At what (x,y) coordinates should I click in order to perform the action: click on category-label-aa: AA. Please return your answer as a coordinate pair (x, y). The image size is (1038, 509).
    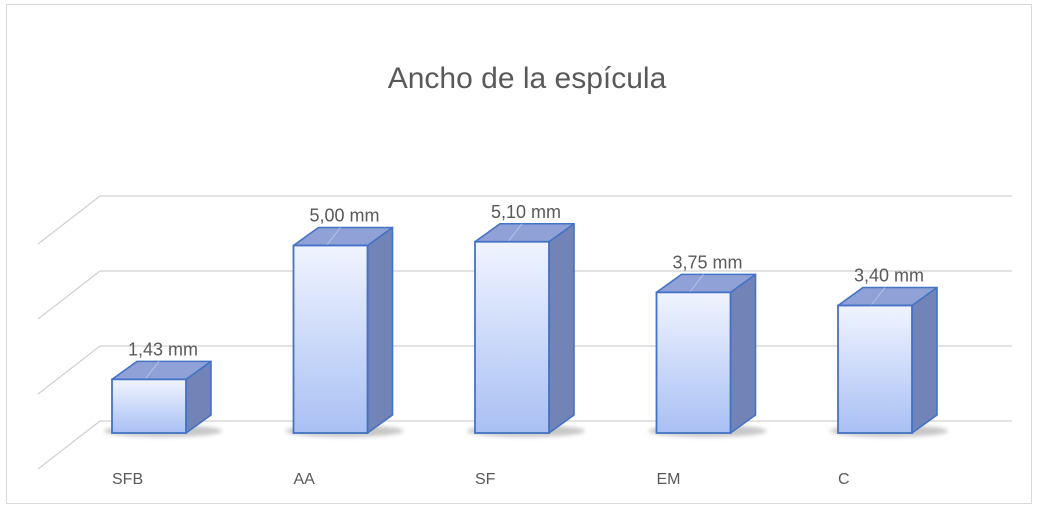
    Looking at the image, I should click on (305, 479).